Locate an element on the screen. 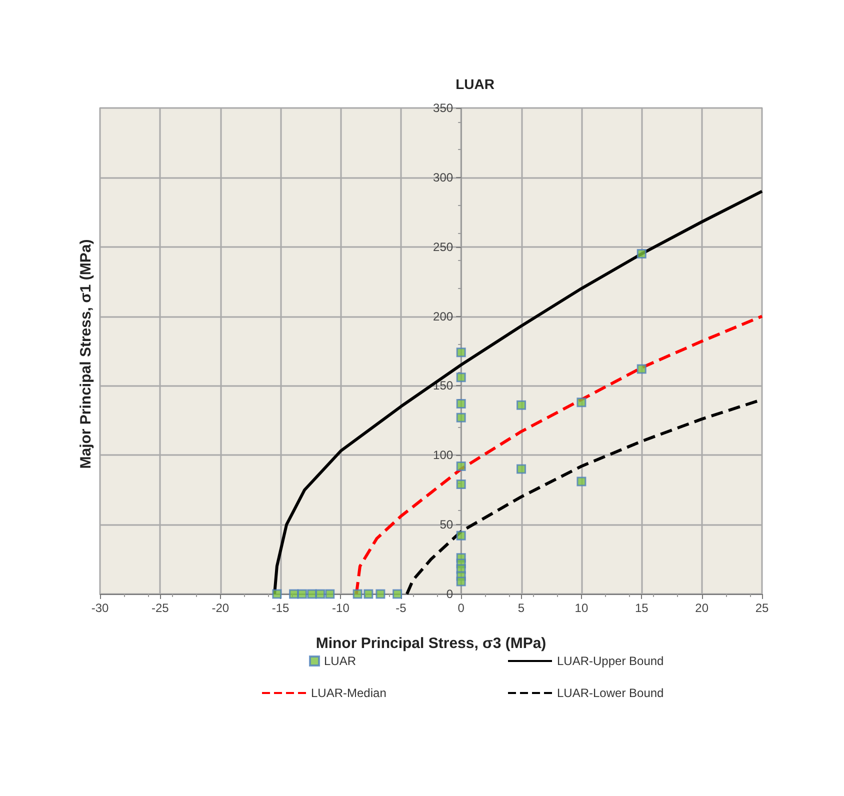 Image resolution: width=844 pixels, height=796 pixels. x-axis-title: Minor Principal Stress, σ3 (MPa) is located at coordinates (431, 643).